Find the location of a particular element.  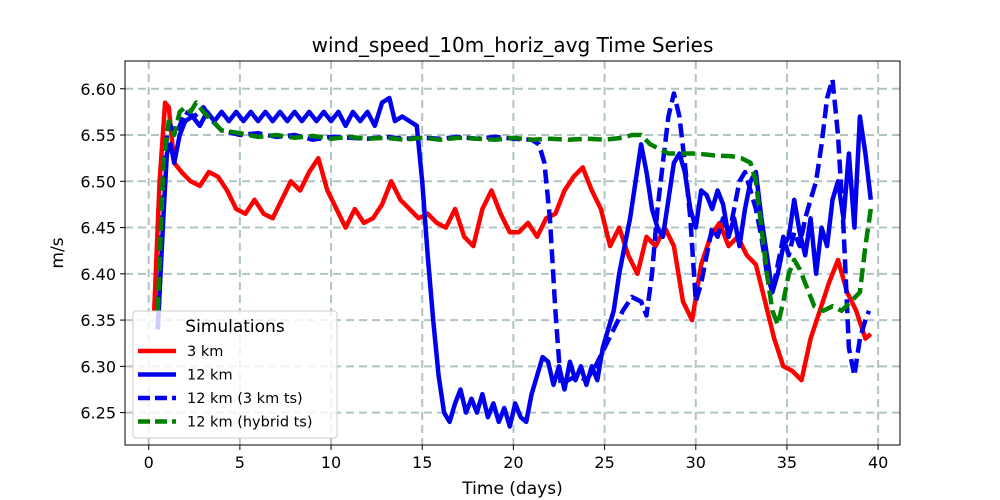

legend-box is located at coordinates (235, 374).